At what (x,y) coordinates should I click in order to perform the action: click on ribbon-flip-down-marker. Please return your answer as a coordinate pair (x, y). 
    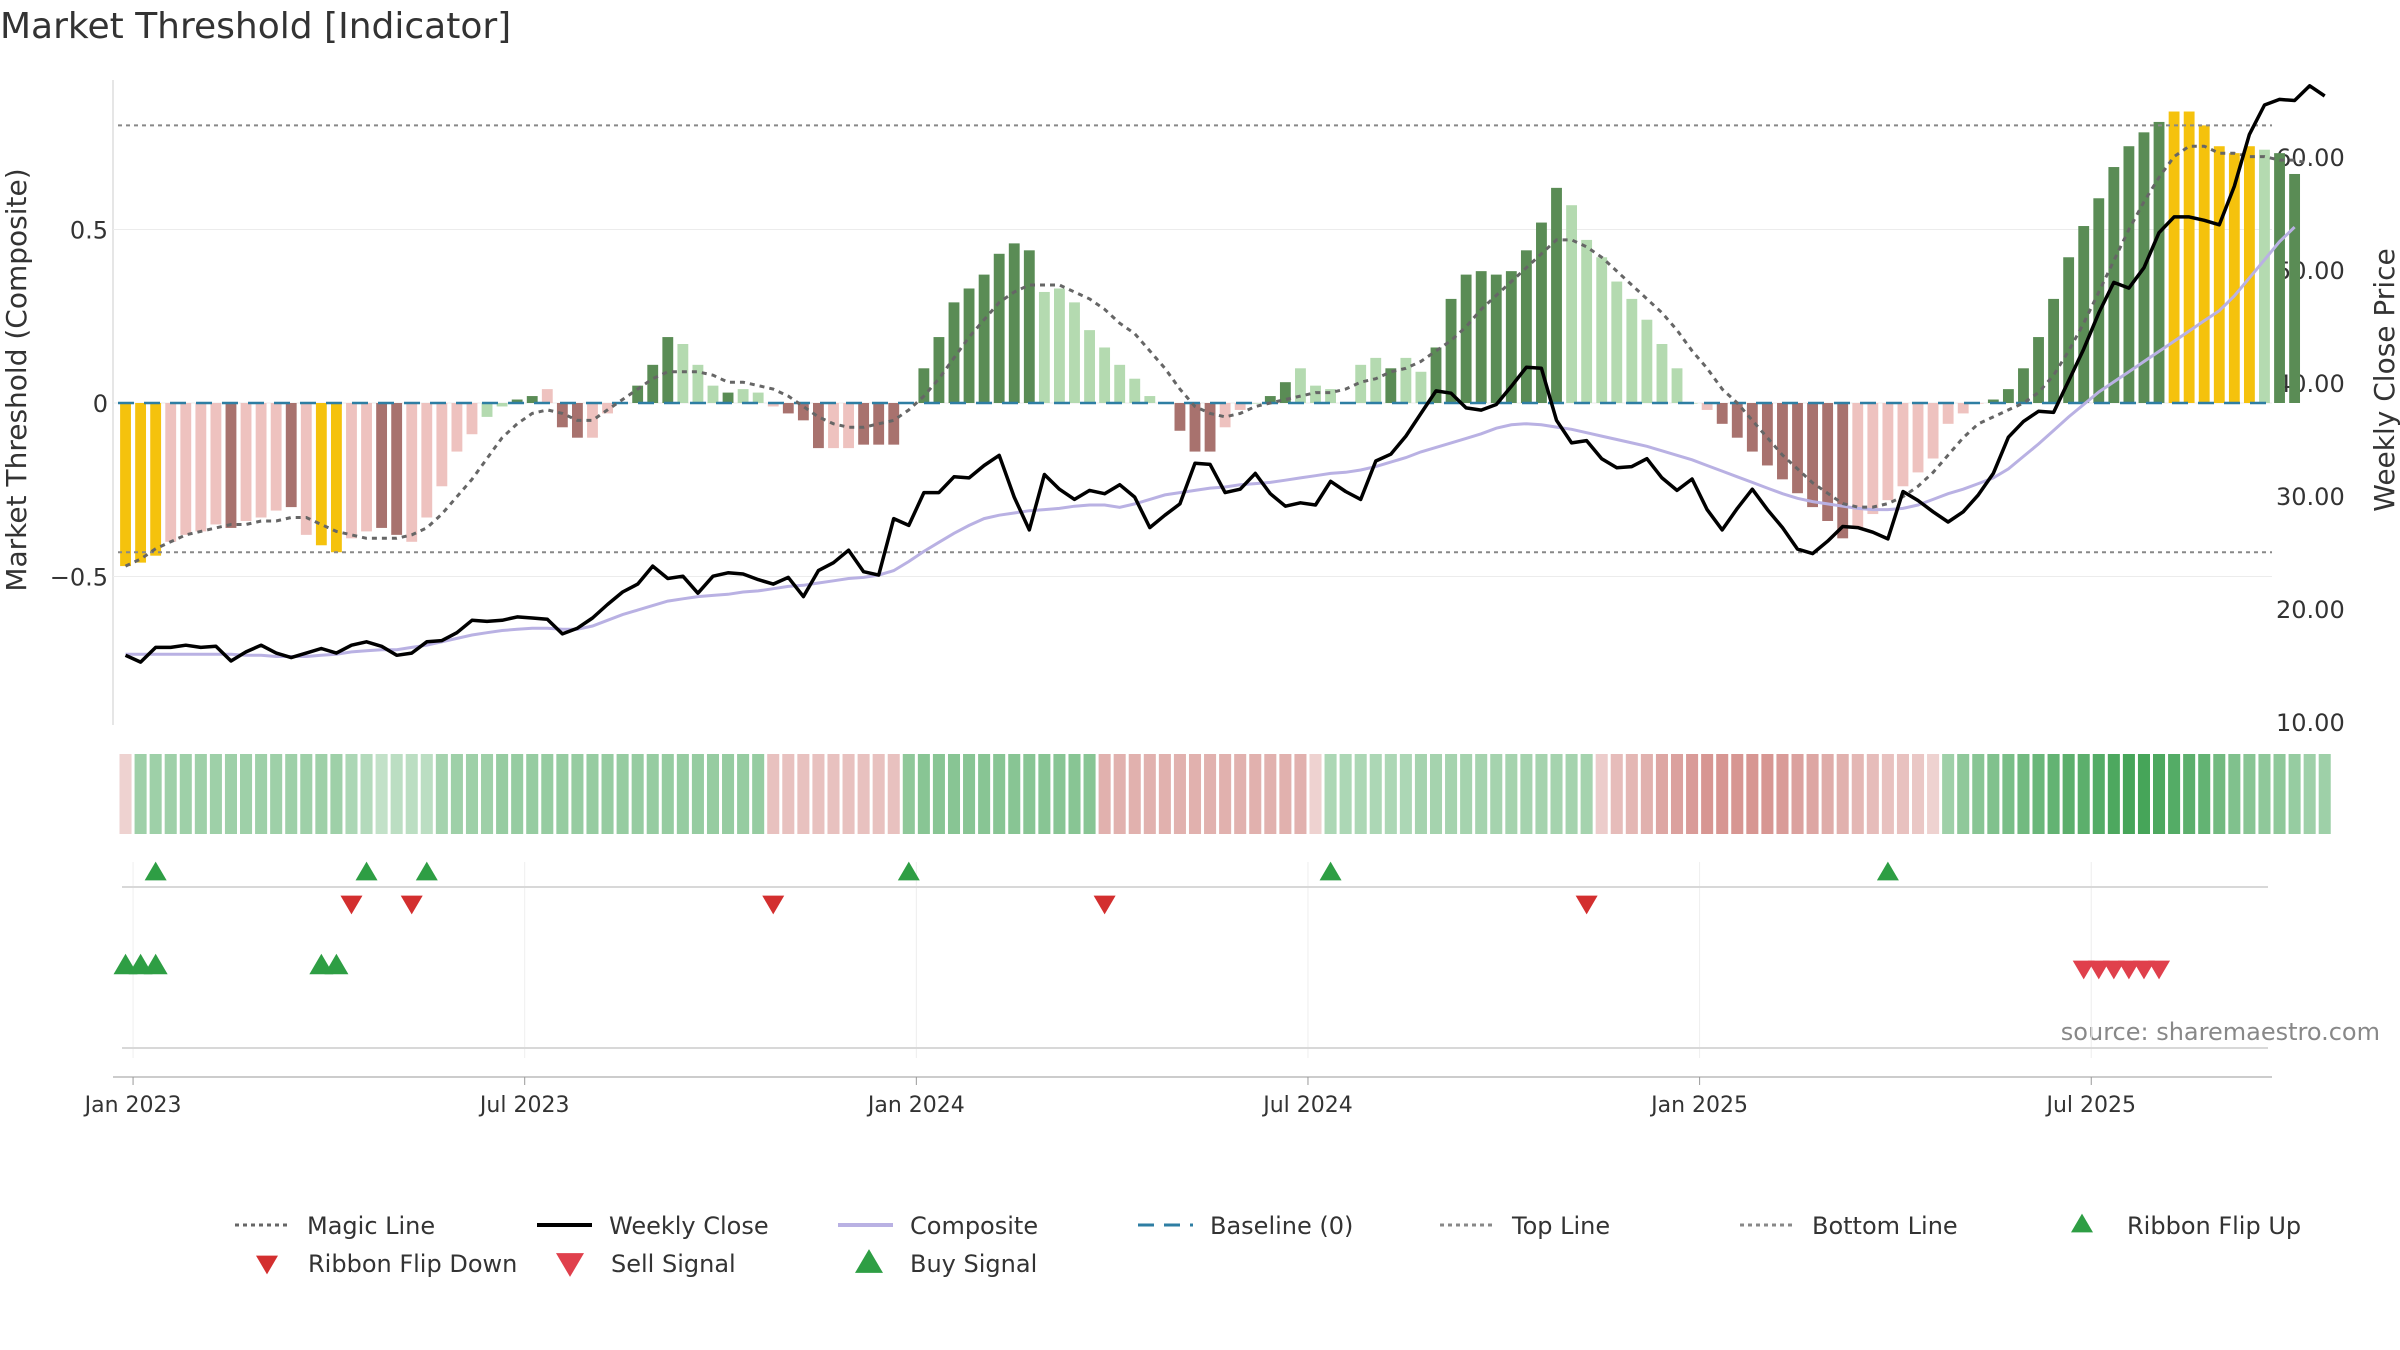
    Looking at the image, I should click on (1104, 905).